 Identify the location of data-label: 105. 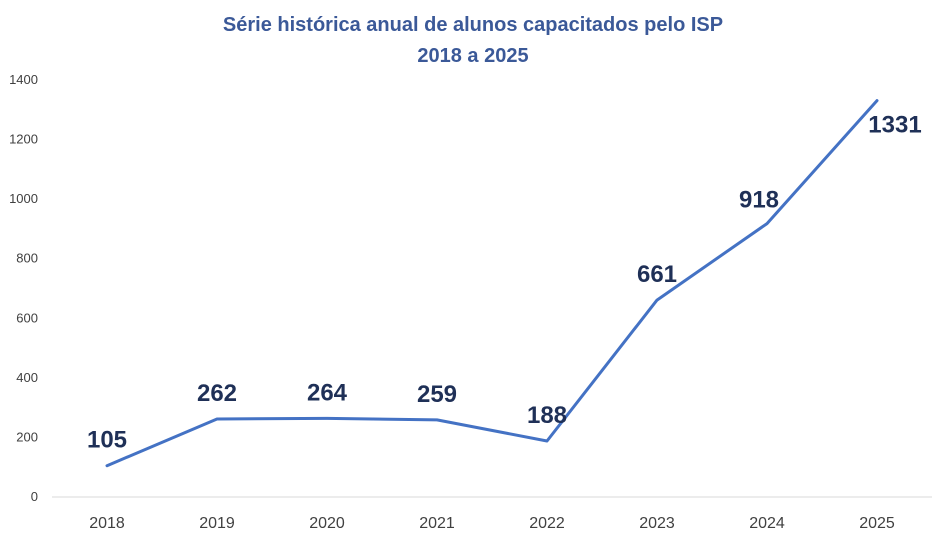
(107, 440).